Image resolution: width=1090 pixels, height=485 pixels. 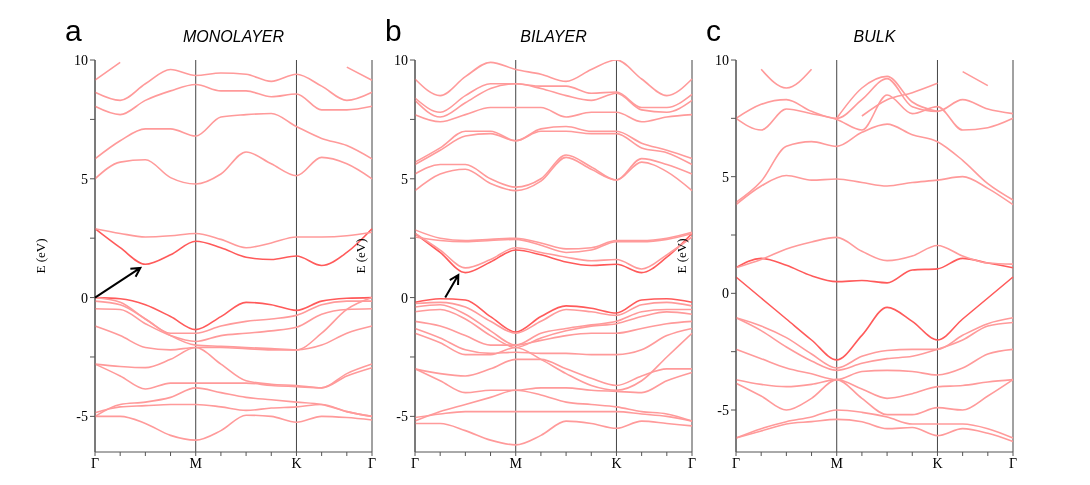 I want to click on chart-title: MONOLAYER, so click(x=233, y=37).